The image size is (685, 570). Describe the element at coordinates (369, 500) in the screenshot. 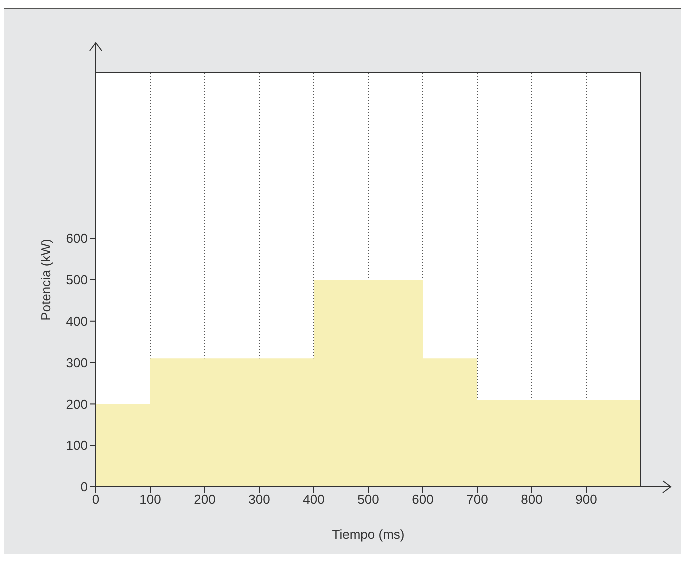

I see `x-tick-label: 500` at that location.